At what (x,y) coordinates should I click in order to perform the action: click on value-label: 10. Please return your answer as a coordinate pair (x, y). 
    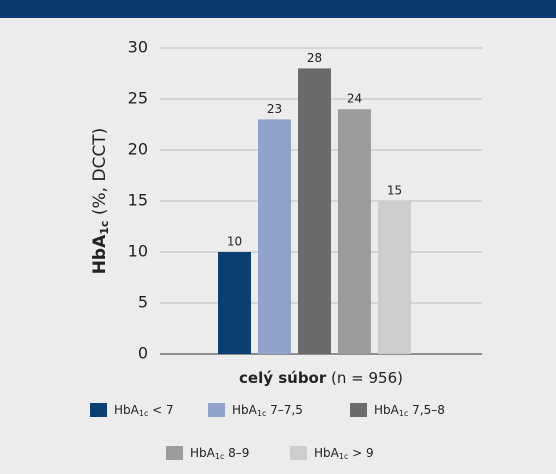
    Looking at the image, I should click on (234, 242).